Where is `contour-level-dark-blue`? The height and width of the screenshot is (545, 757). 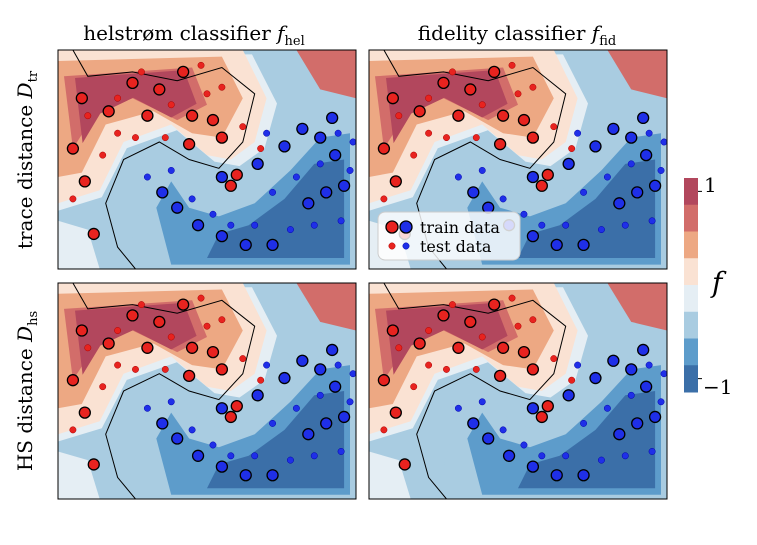
contour-level-dark-blue is located at coordinates (276, 208).